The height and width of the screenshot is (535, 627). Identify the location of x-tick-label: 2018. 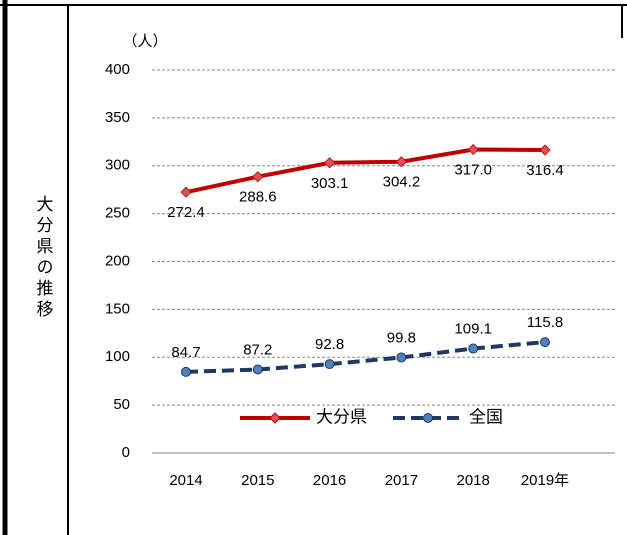
(473, 480).